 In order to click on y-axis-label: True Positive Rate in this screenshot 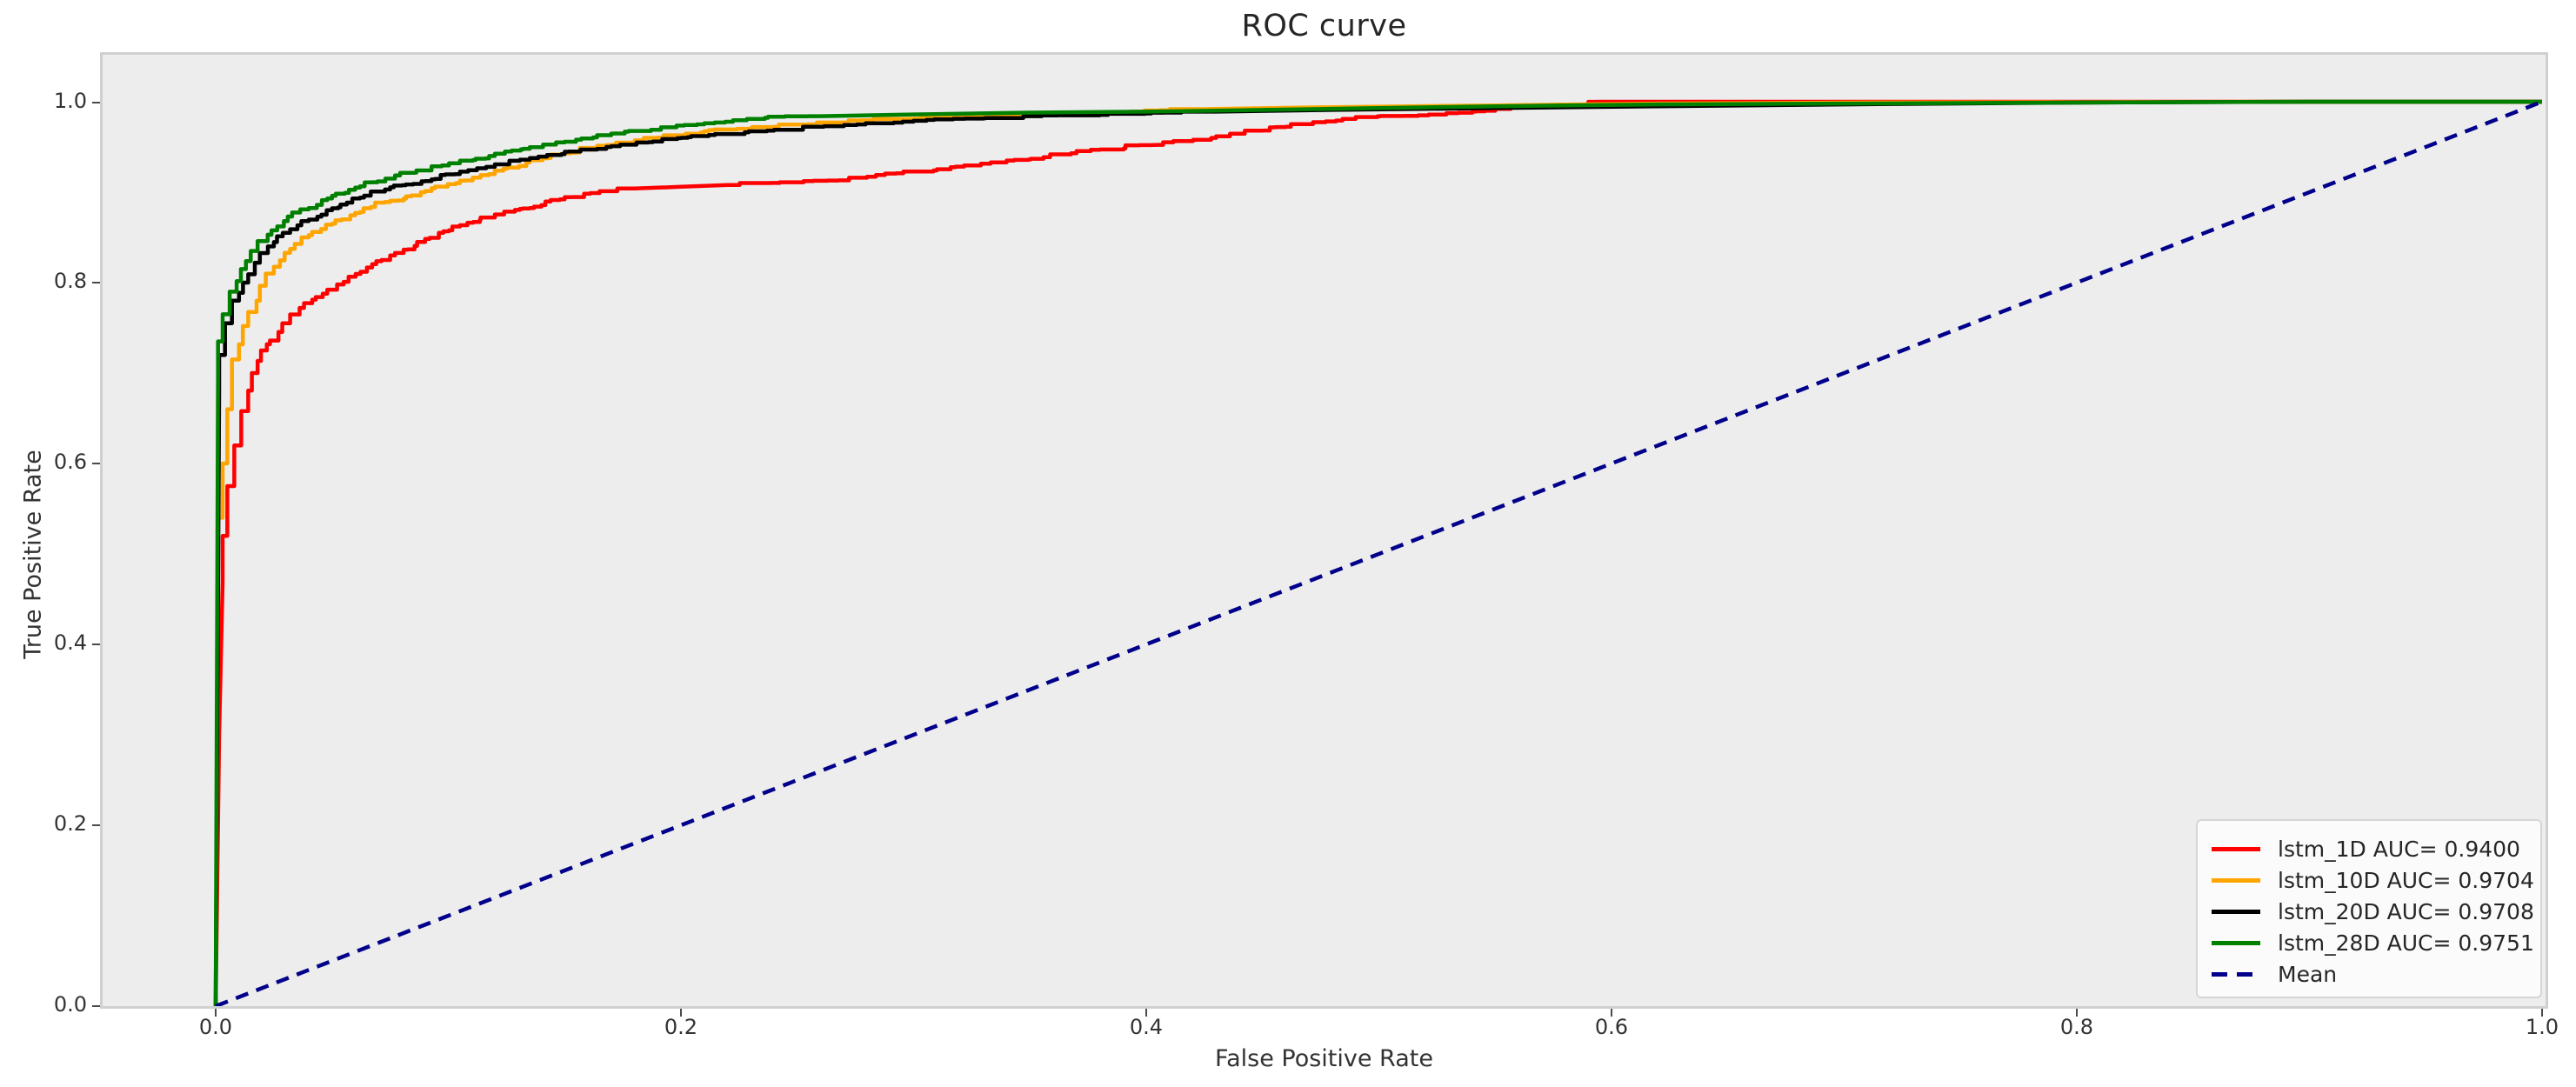, I will do `click(33, 554)`.